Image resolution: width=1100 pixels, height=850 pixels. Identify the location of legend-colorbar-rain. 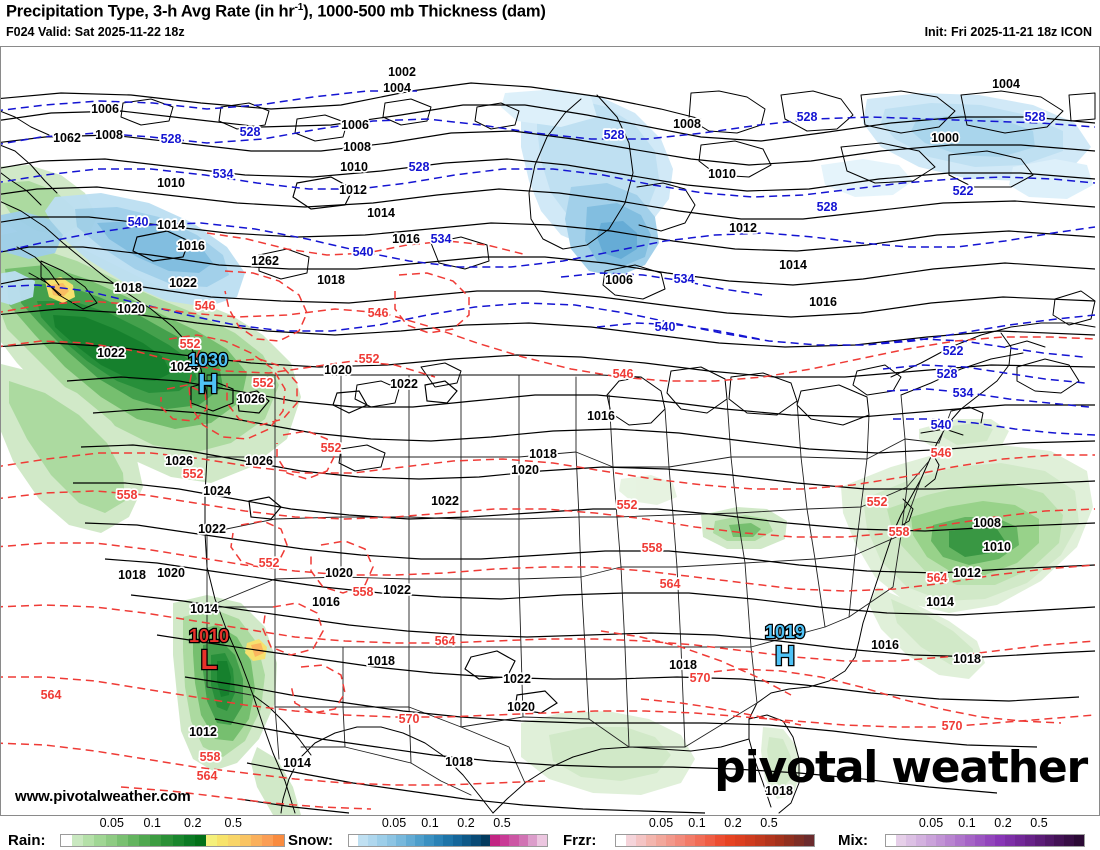
(172, 840).